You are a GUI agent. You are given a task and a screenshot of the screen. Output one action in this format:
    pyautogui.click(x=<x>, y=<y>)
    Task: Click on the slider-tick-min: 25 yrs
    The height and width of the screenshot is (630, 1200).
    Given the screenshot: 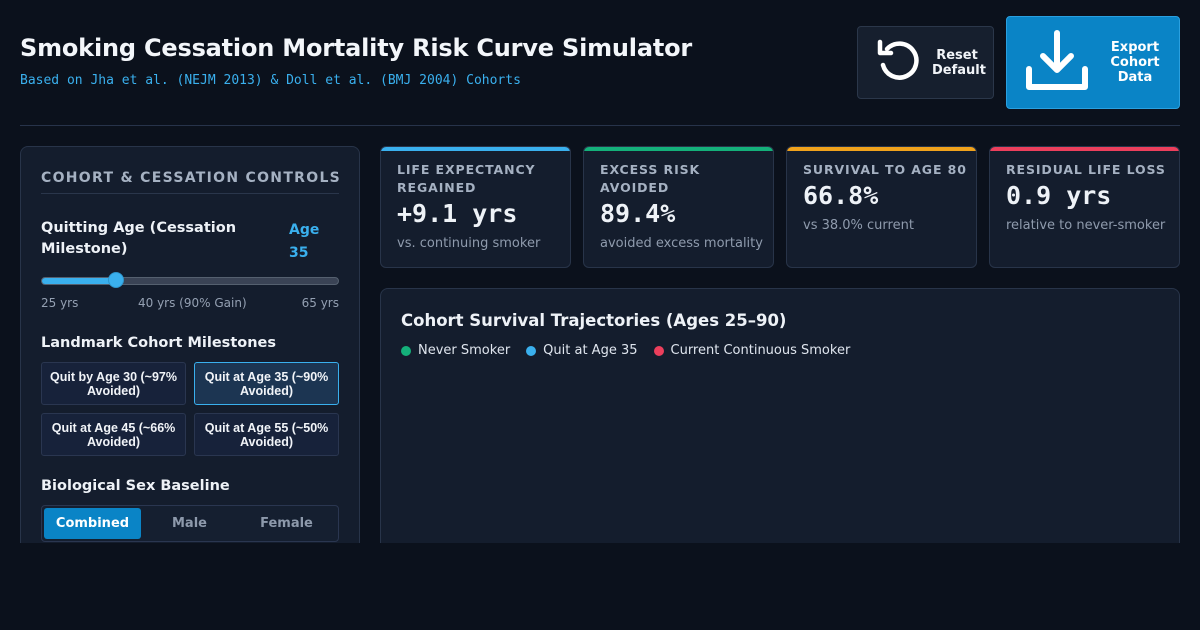 What is the action you would take?
    pyautogui.click(x=60, y=303)
    